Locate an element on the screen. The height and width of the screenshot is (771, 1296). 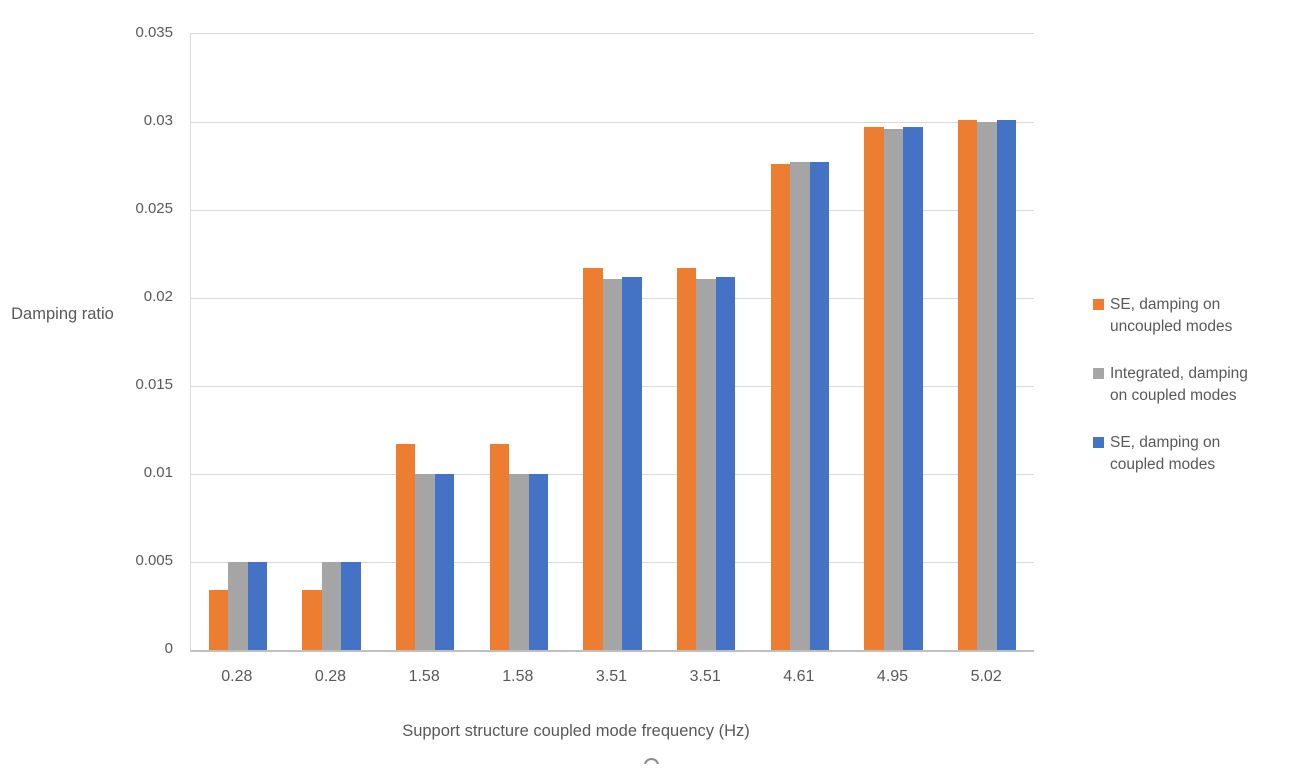
bar-integrated-damping-on-coupled-modes-4.95 is located at coordinates (893, 389).